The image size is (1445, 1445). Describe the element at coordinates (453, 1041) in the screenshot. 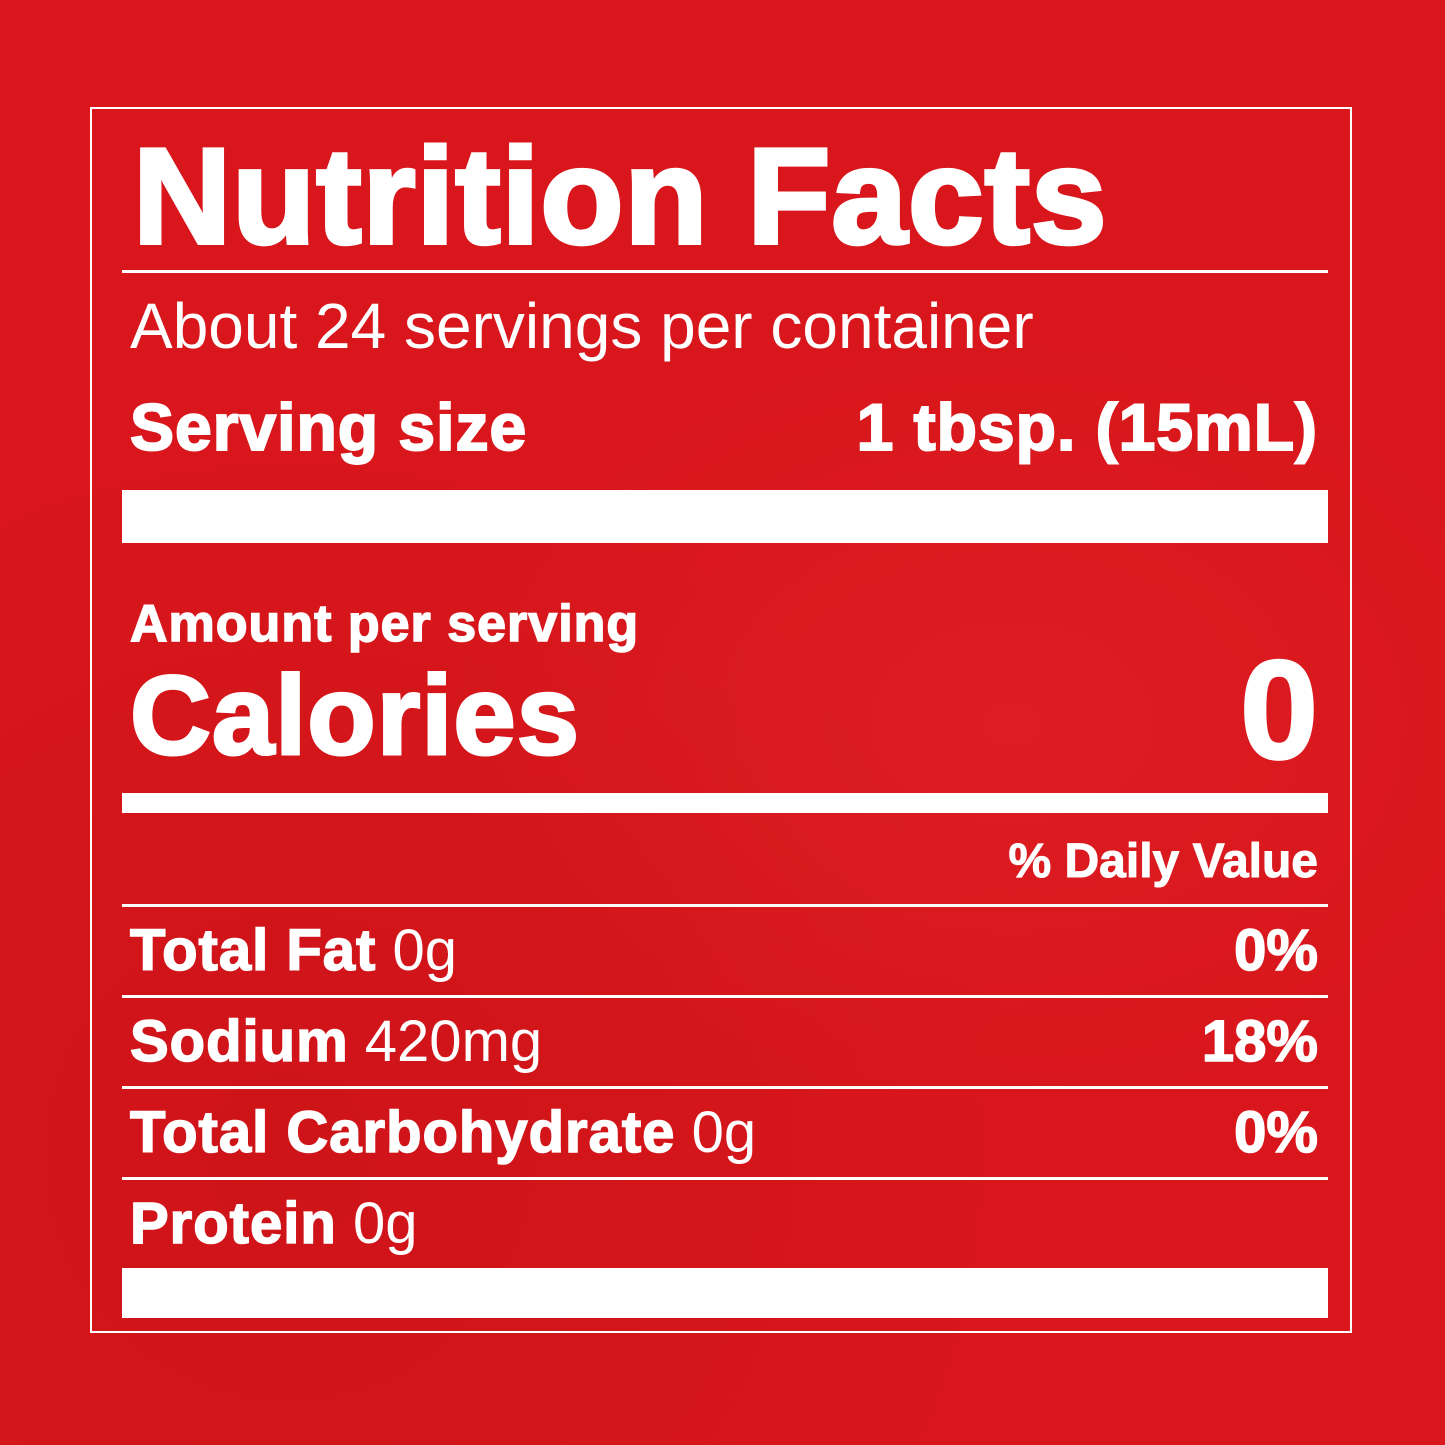

I see `nutrient-amount: 420mg` at that location.